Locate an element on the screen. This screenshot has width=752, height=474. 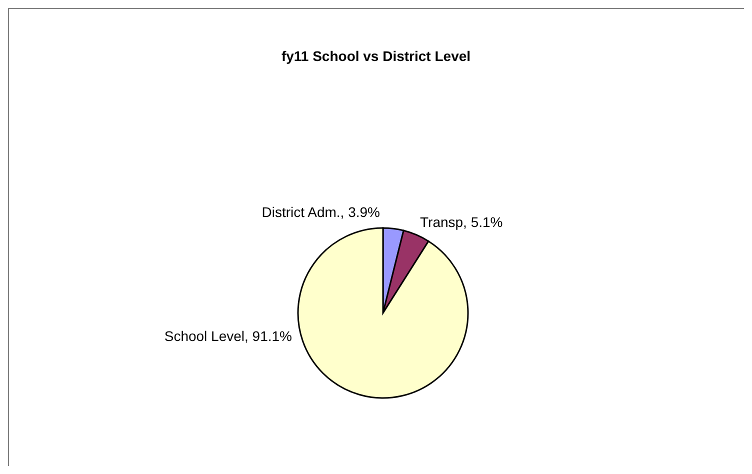
chart-title: fy11 School vs District Level is located at coordinates (376, 56).